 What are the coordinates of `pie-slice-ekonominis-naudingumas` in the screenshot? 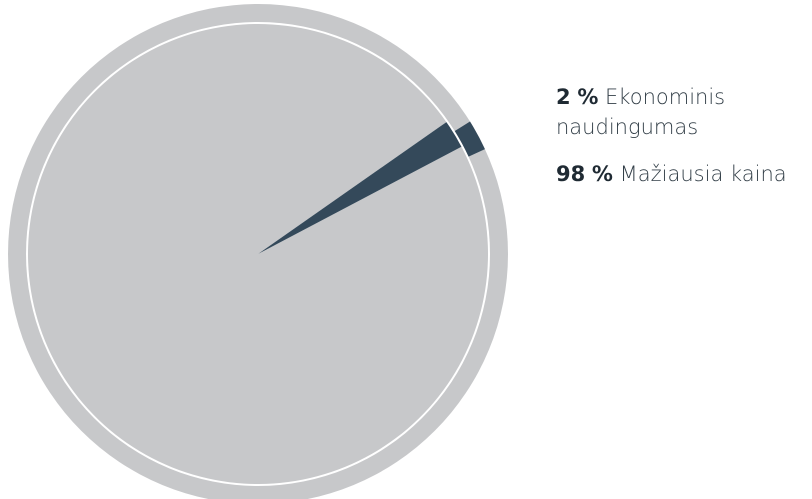 It's located at (360, 188).